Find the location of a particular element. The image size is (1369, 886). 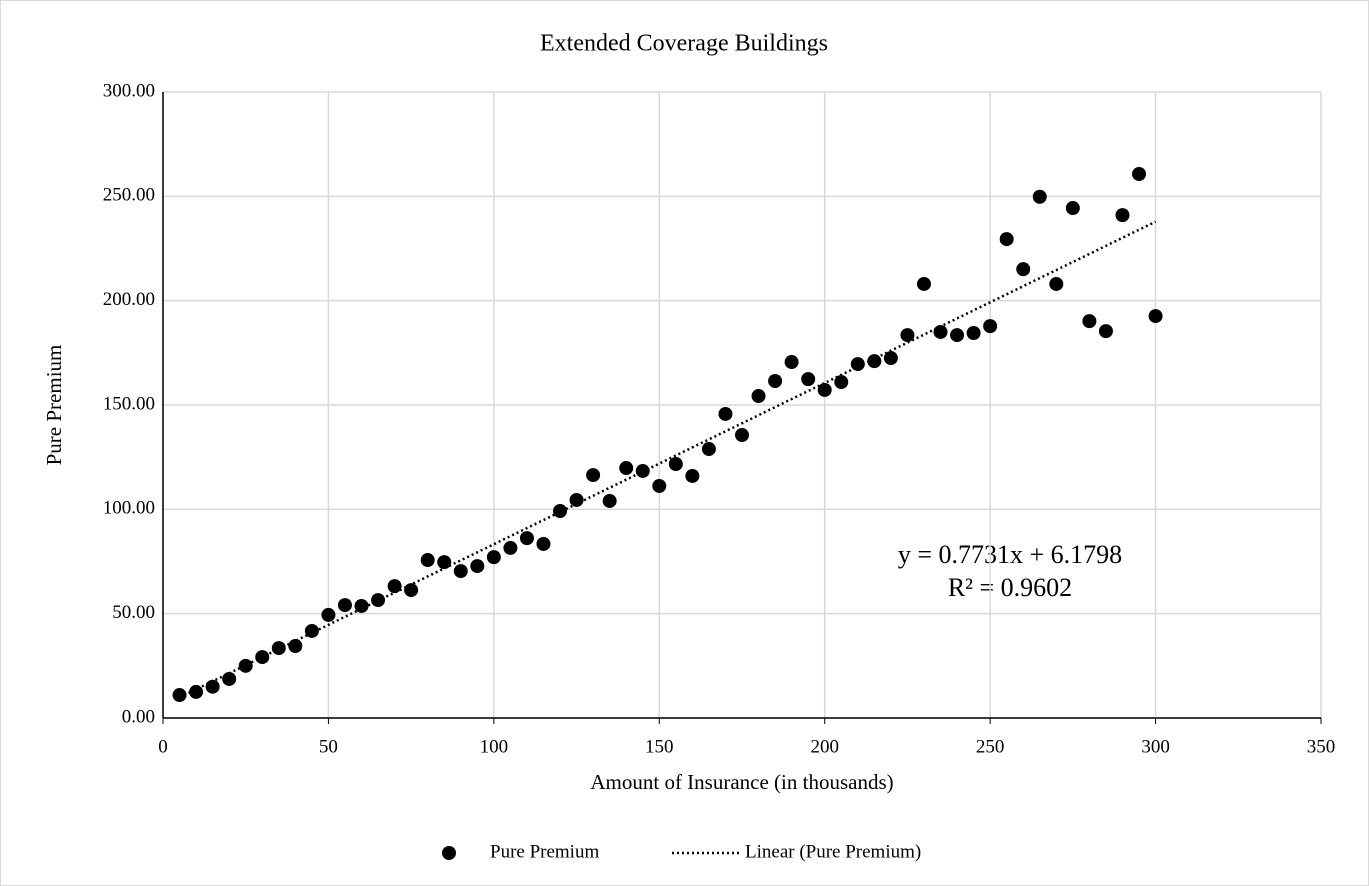

x-tick-label: 0 is located at coordinates (163, 746).